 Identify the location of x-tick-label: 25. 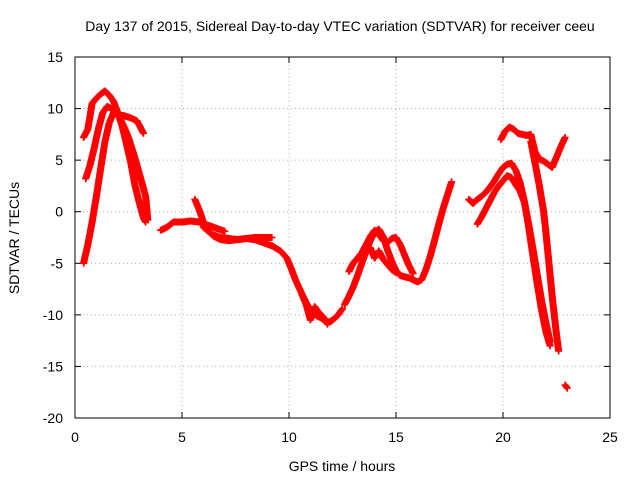
(610, 437).